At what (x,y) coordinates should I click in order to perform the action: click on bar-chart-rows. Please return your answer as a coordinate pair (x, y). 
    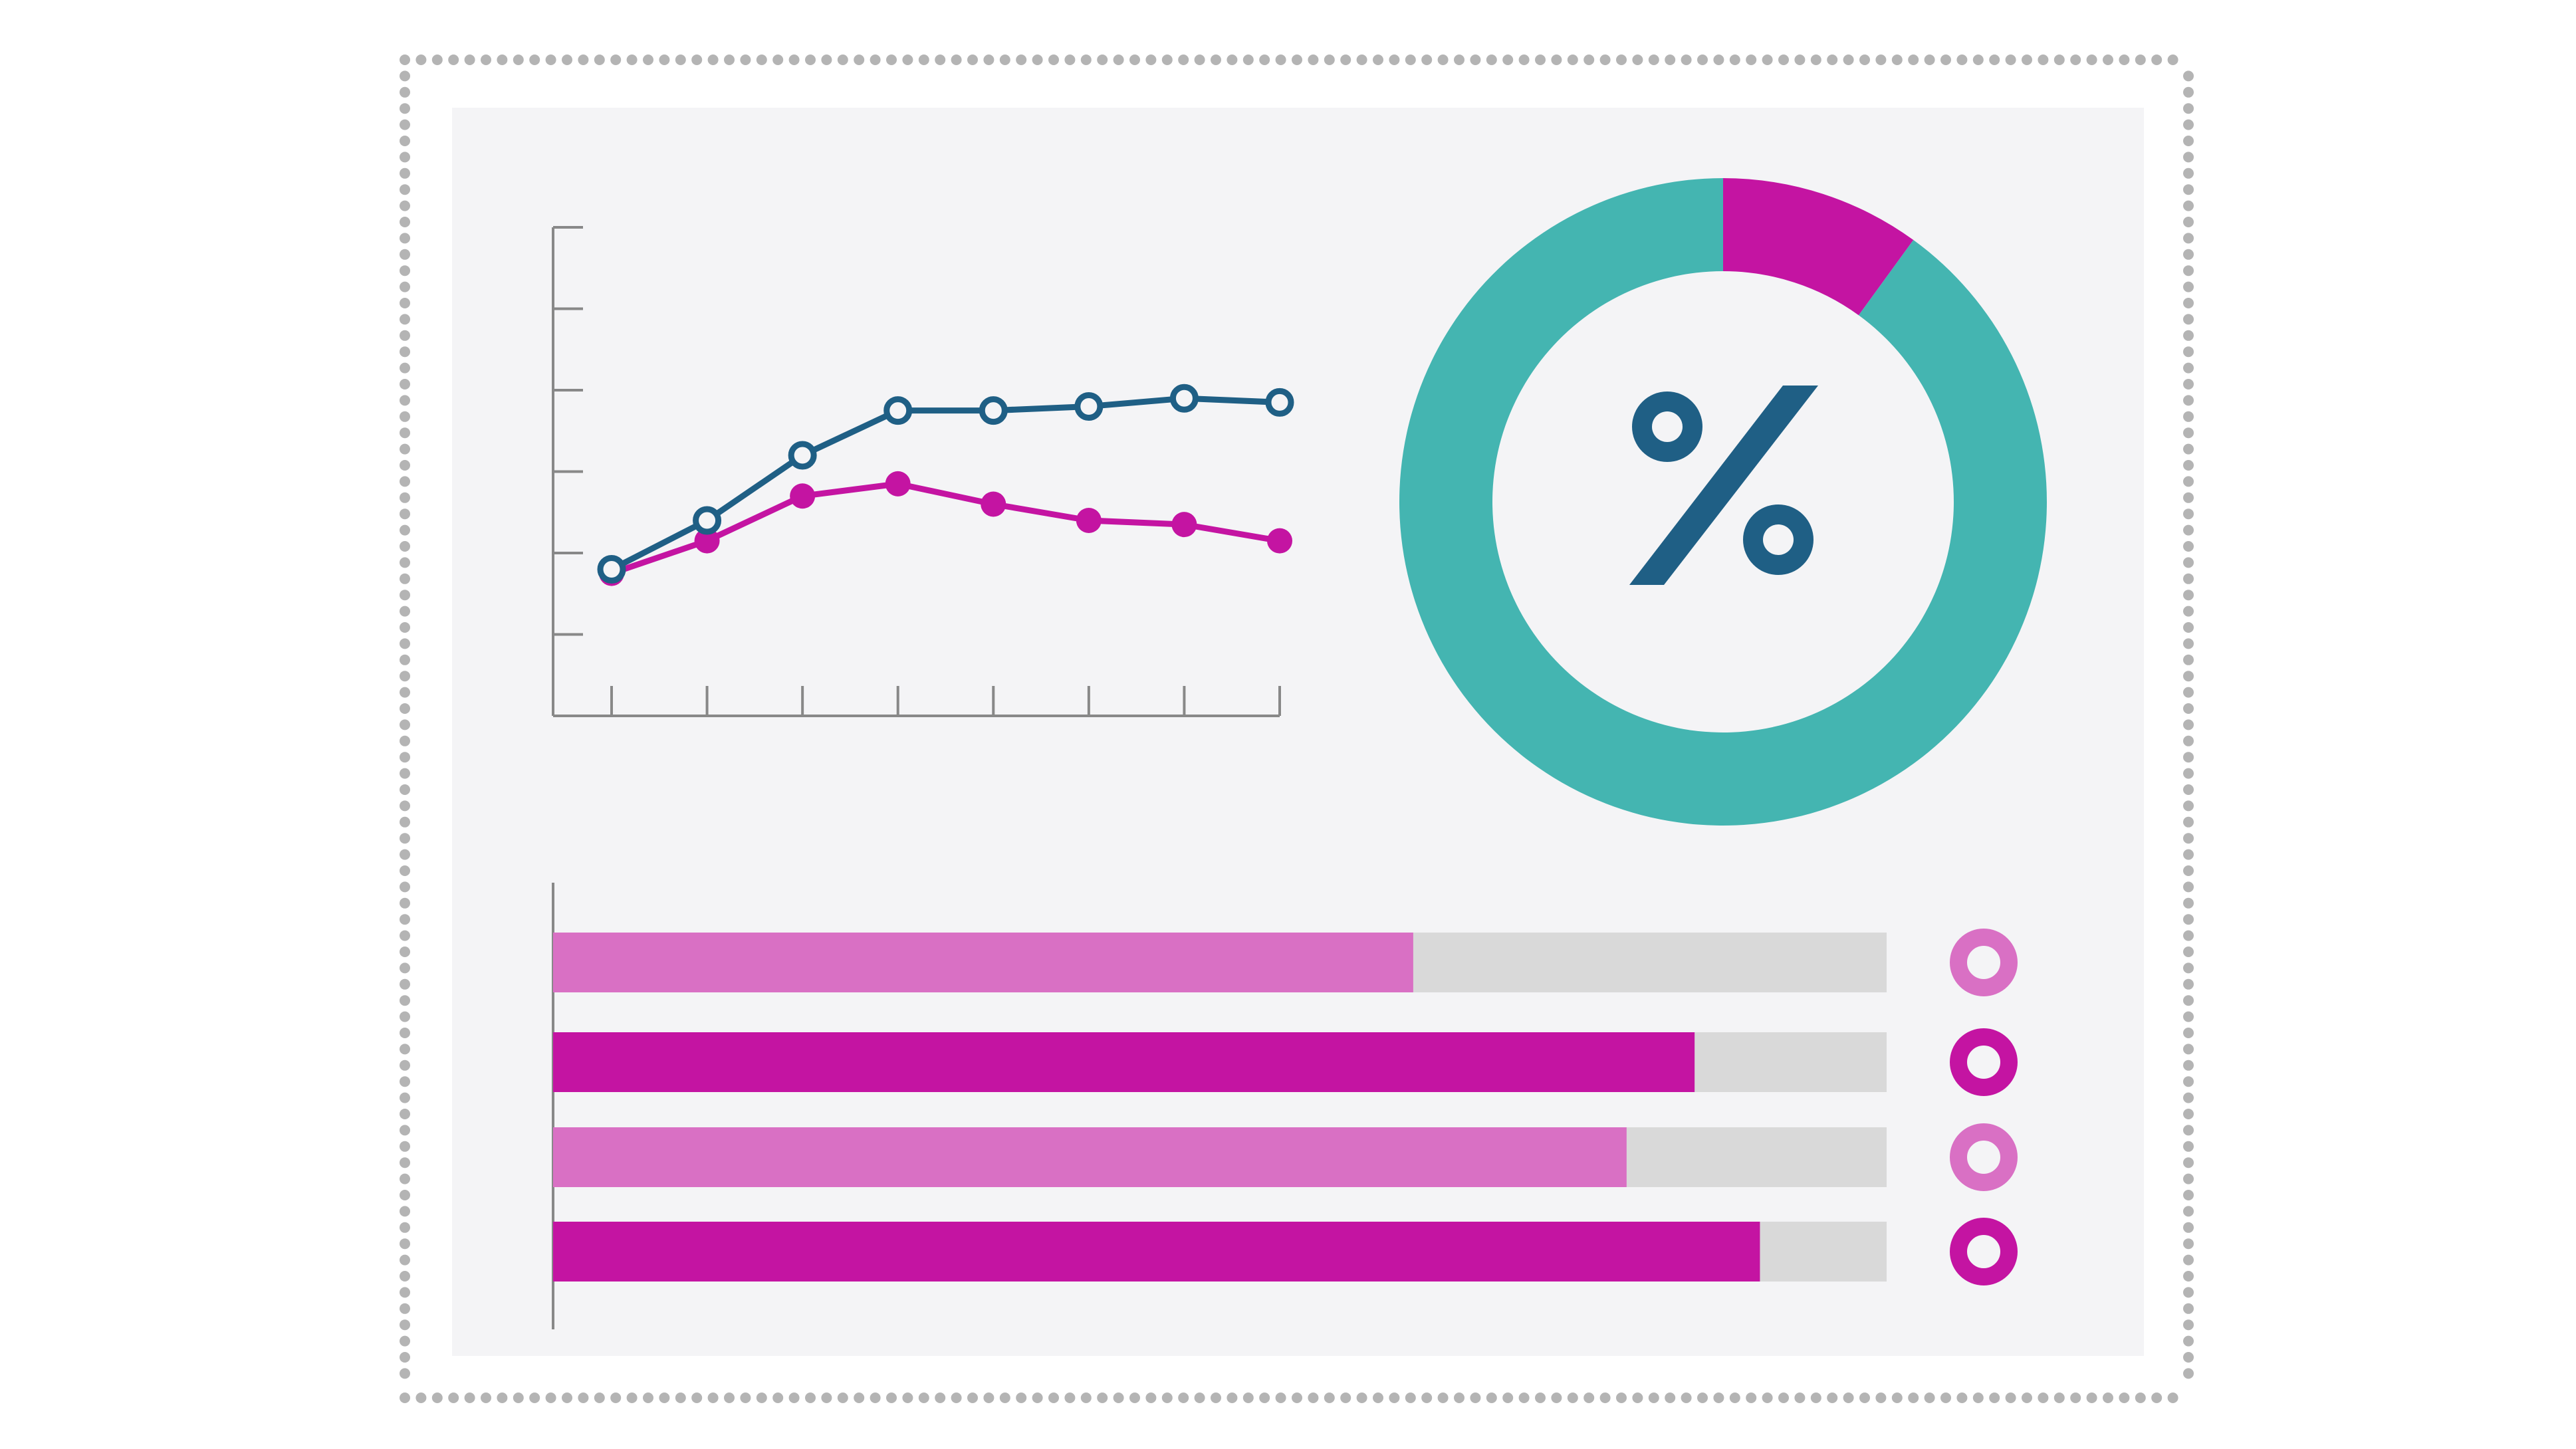
    Looking at the image, I should click on (1285, 1107).